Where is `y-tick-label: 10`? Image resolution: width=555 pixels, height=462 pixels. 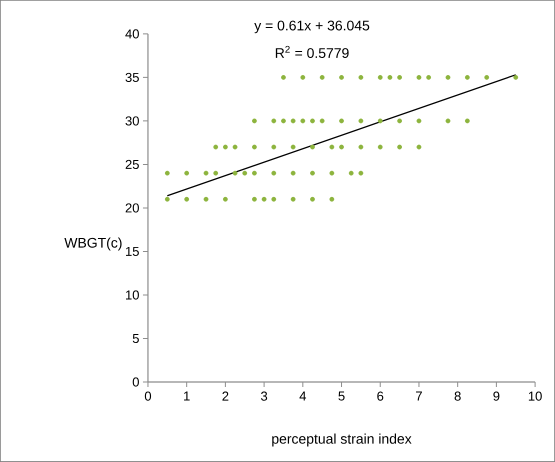 y-tick-label: 10 is located at coordinates (132, 295).